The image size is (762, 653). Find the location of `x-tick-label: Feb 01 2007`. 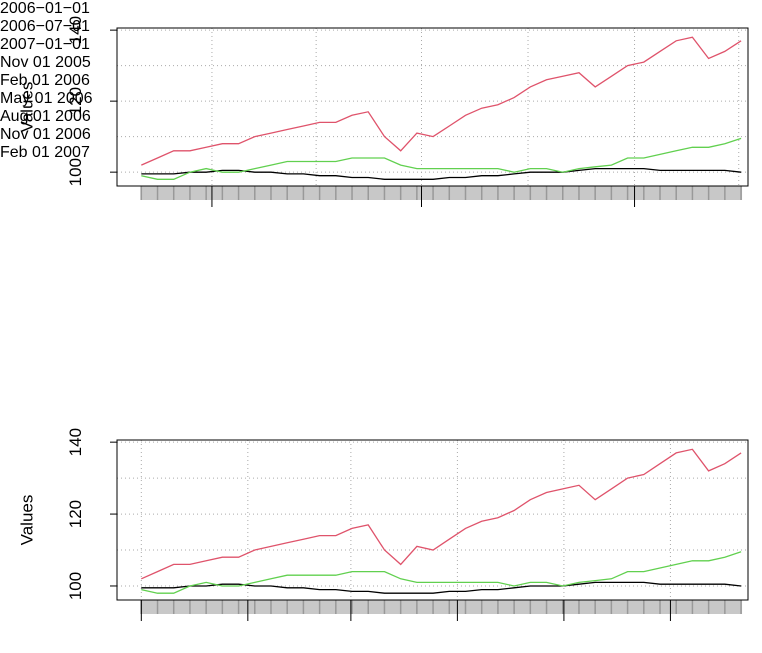

x-tick-label: Feb 01 2007 is located at coordinates (45, 152).